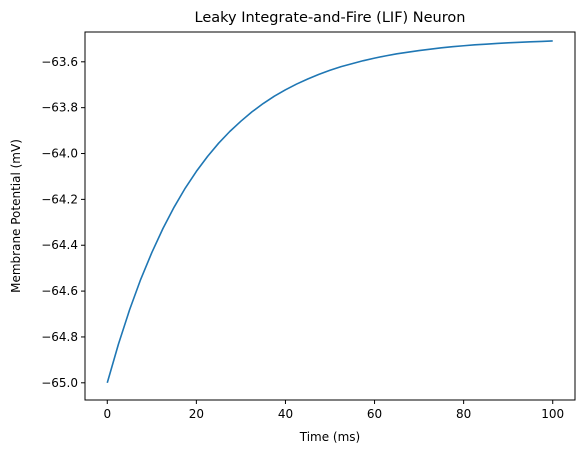 Image resolution: width=587 pixels, height=453 pixels. I want to click on x-tick-label: 100, so click(552, 414).